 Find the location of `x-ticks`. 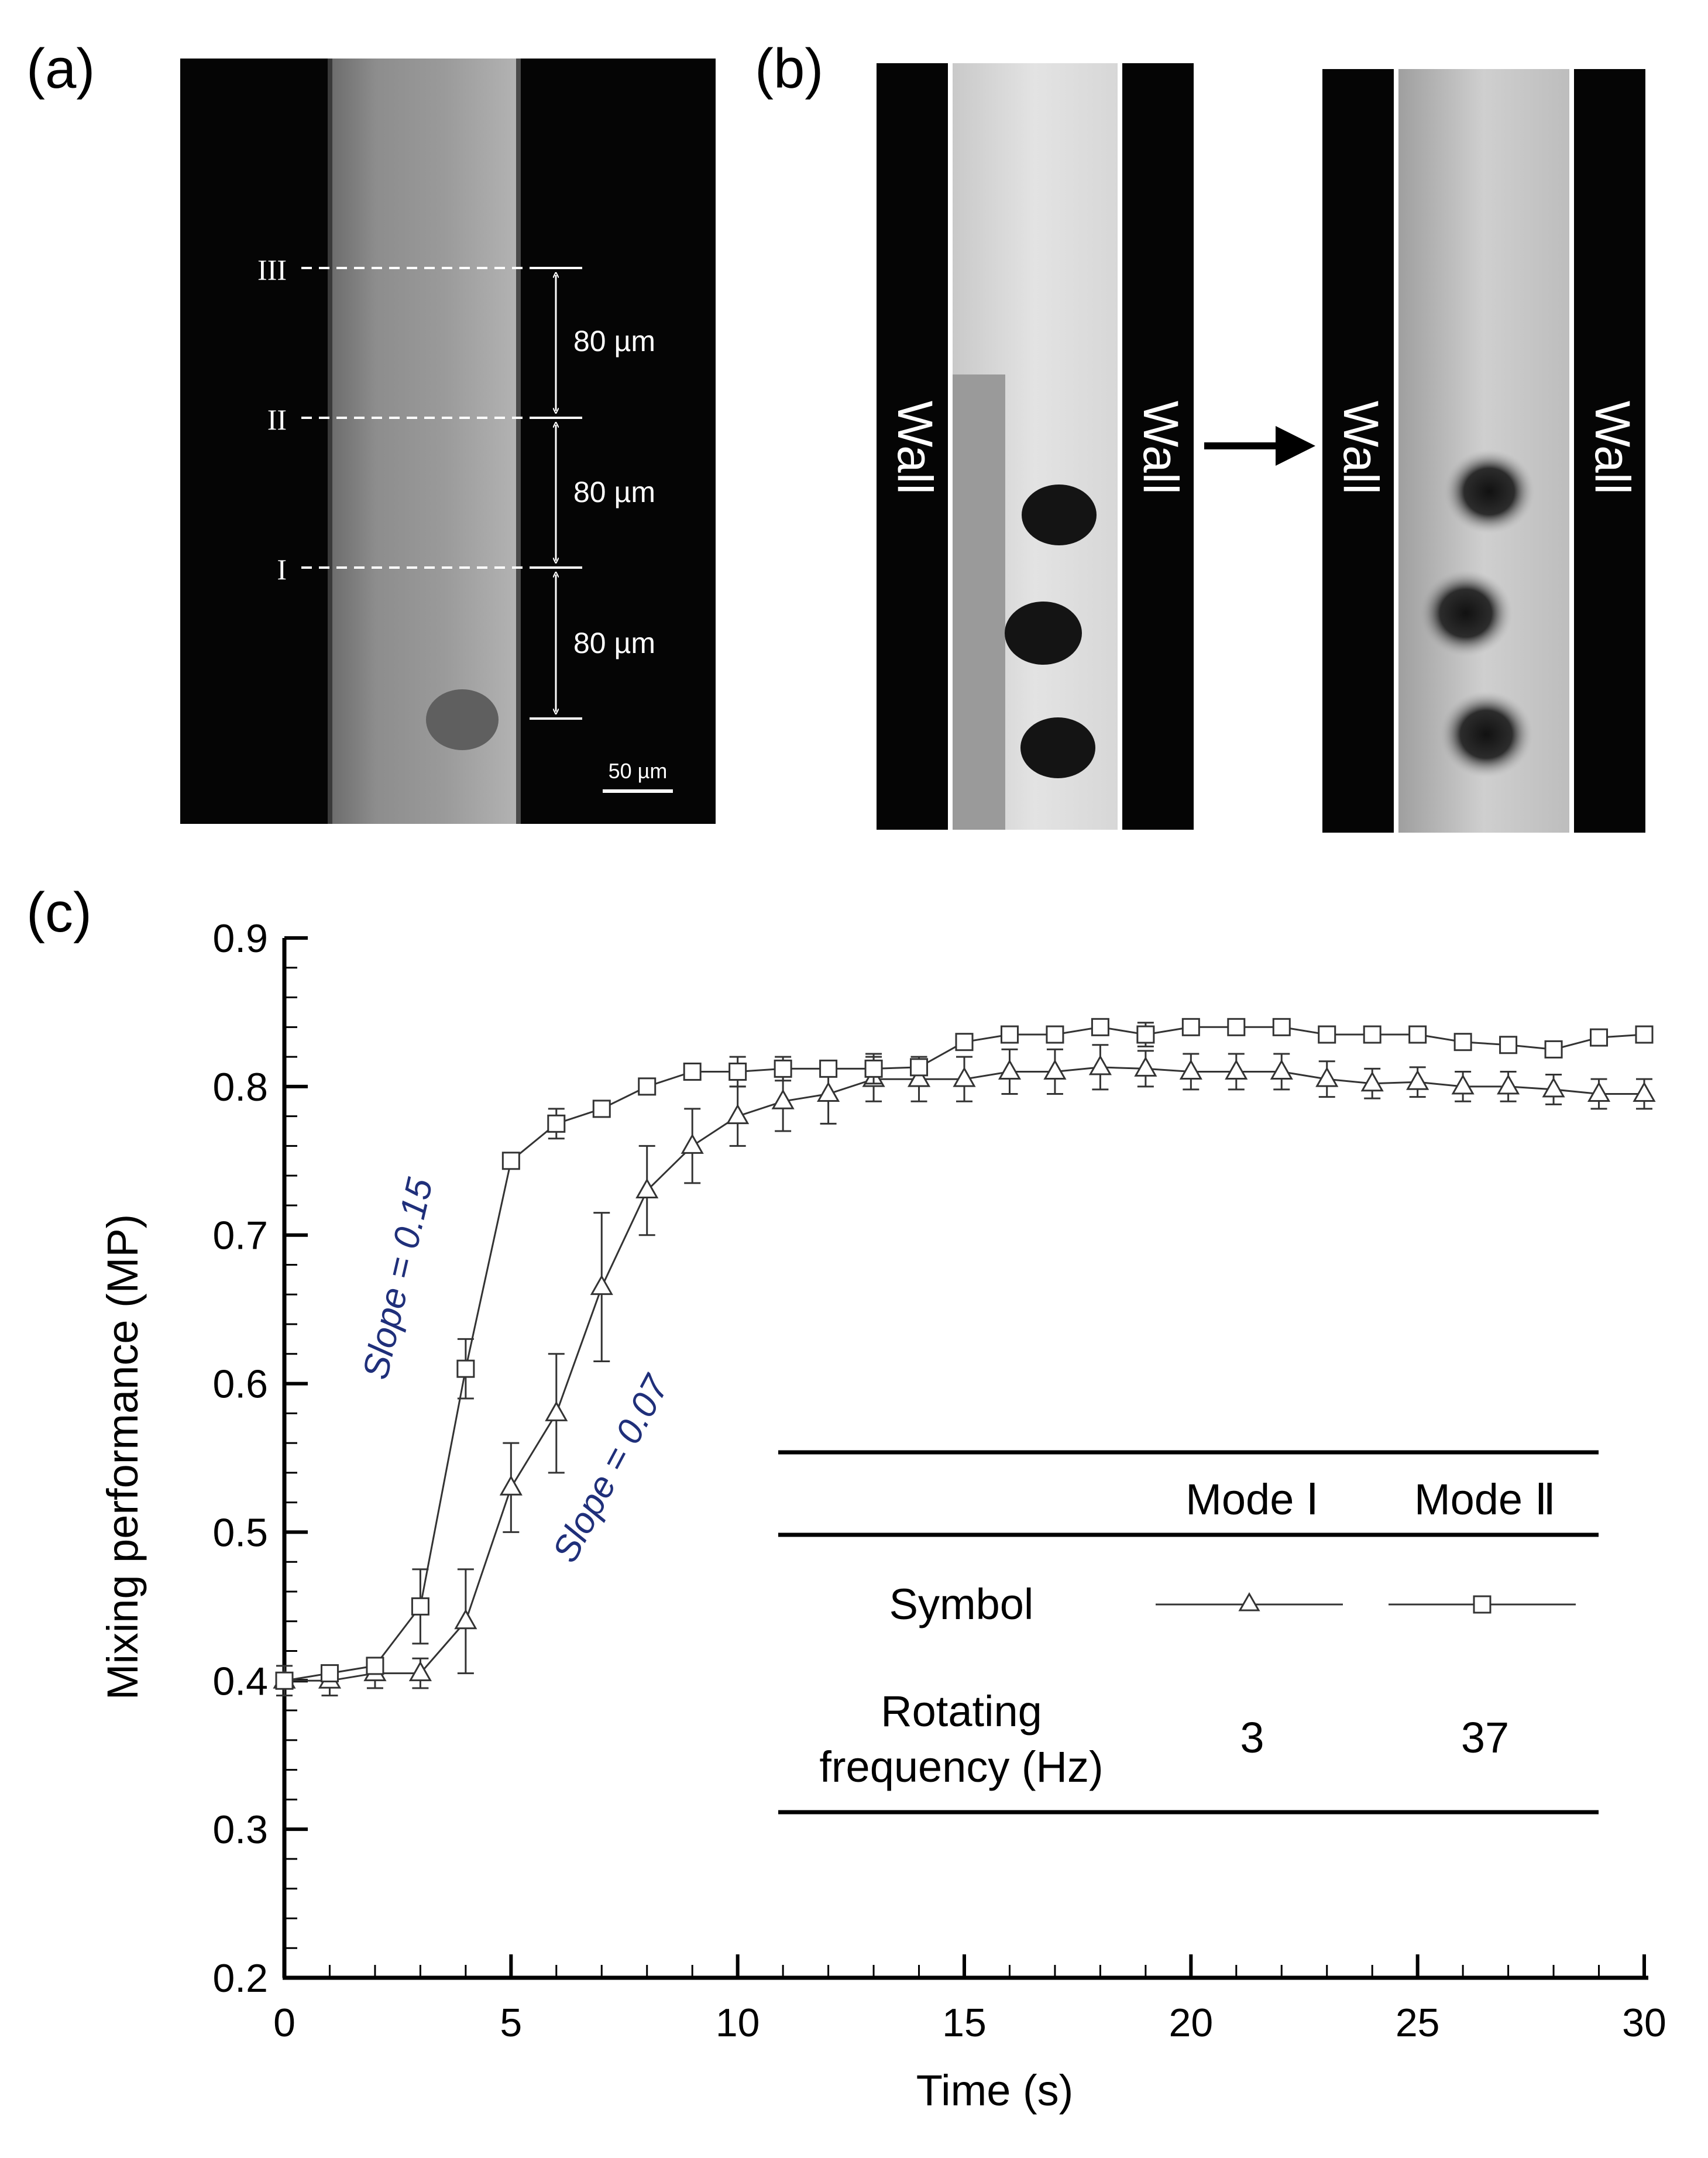

x-ticks is located at coordinates (965, 1966).